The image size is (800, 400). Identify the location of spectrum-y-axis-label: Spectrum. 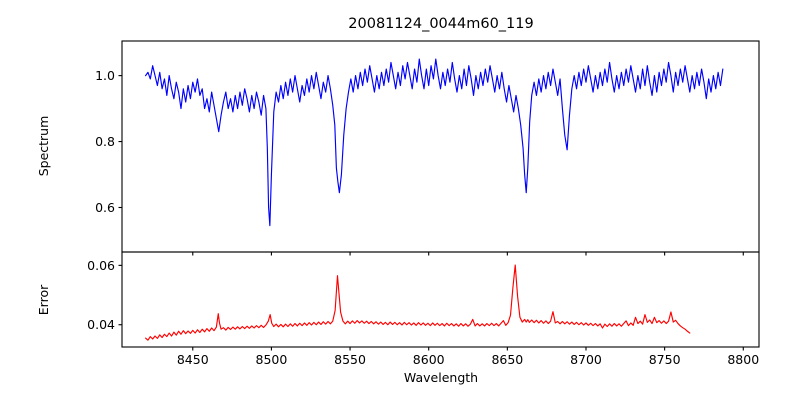
(43, 146).